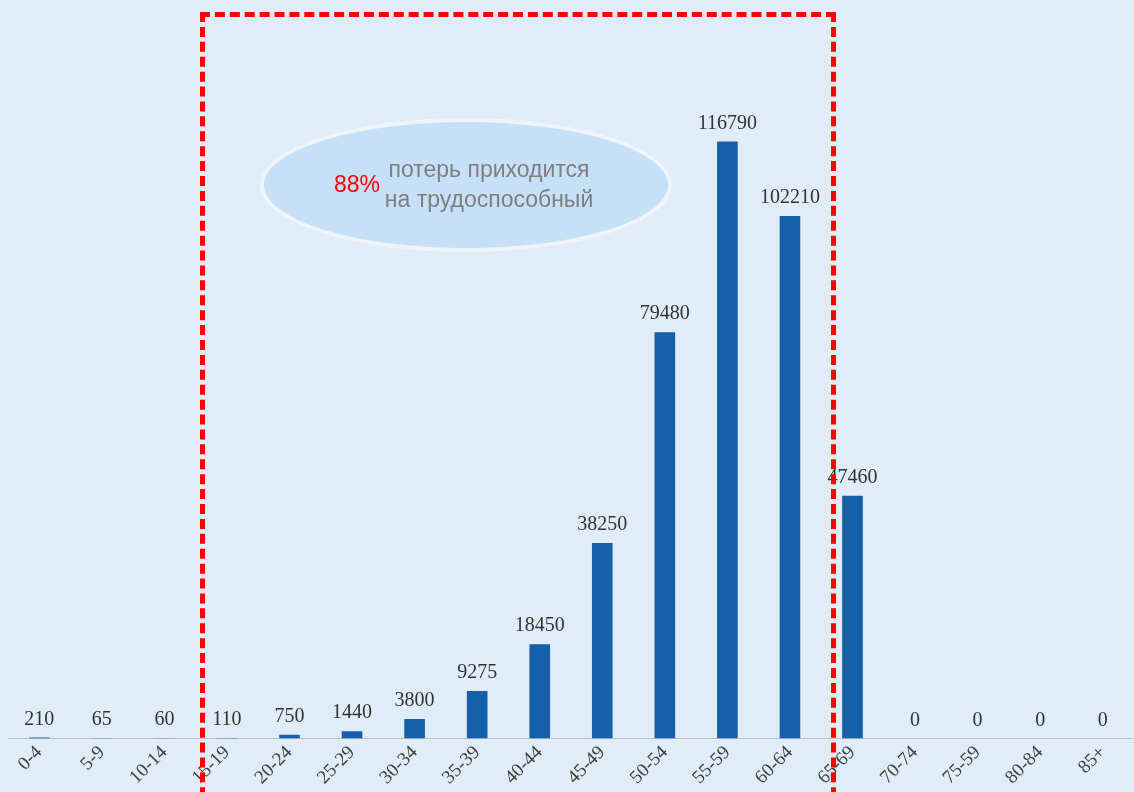 The image size is (1134, 792). I want to click on x-tick-label: 85+, so click(1091, 759).